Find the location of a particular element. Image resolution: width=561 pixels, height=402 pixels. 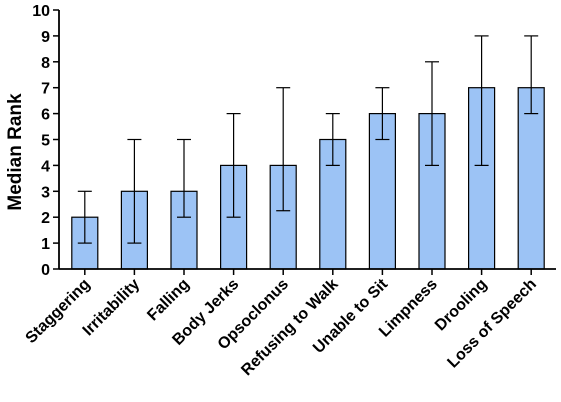

y-tick-label: 8 is located at coordinates (45, 63).